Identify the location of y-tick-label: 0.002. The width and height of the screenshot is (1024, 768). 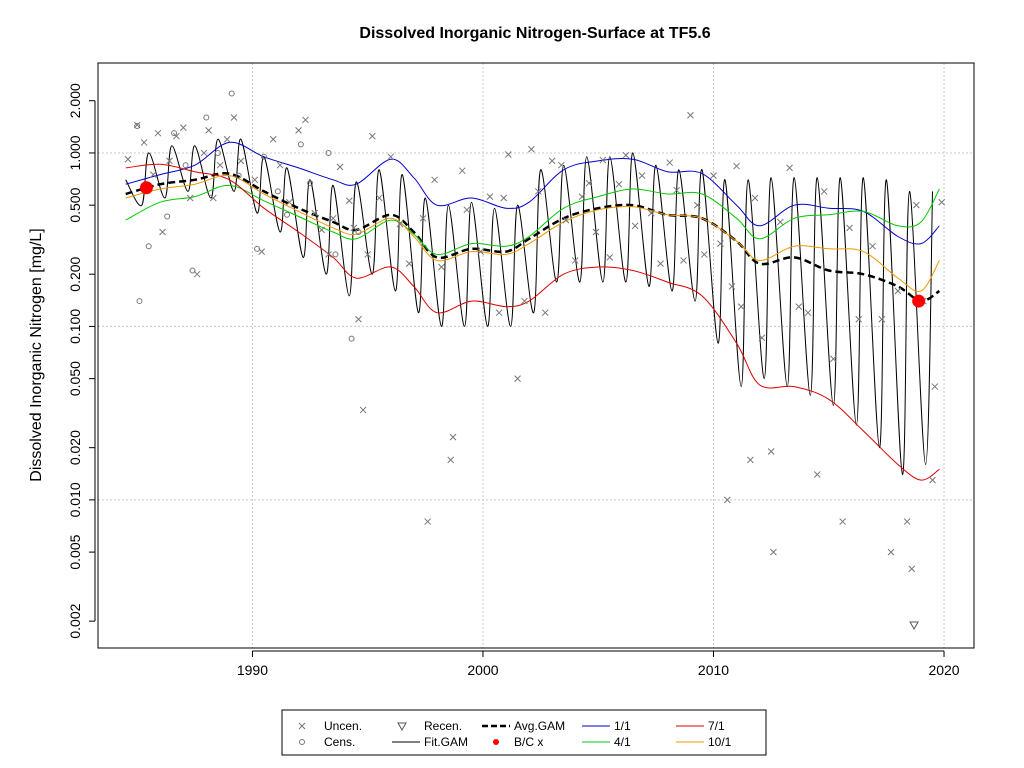
(75, 620).